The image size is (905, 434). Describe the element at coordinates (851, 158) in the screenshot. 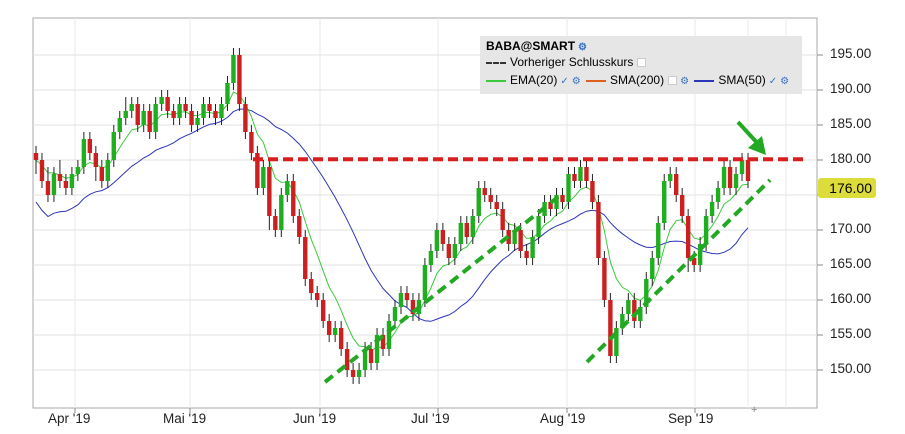

I see `y-tick-label: 180.00` at that location.